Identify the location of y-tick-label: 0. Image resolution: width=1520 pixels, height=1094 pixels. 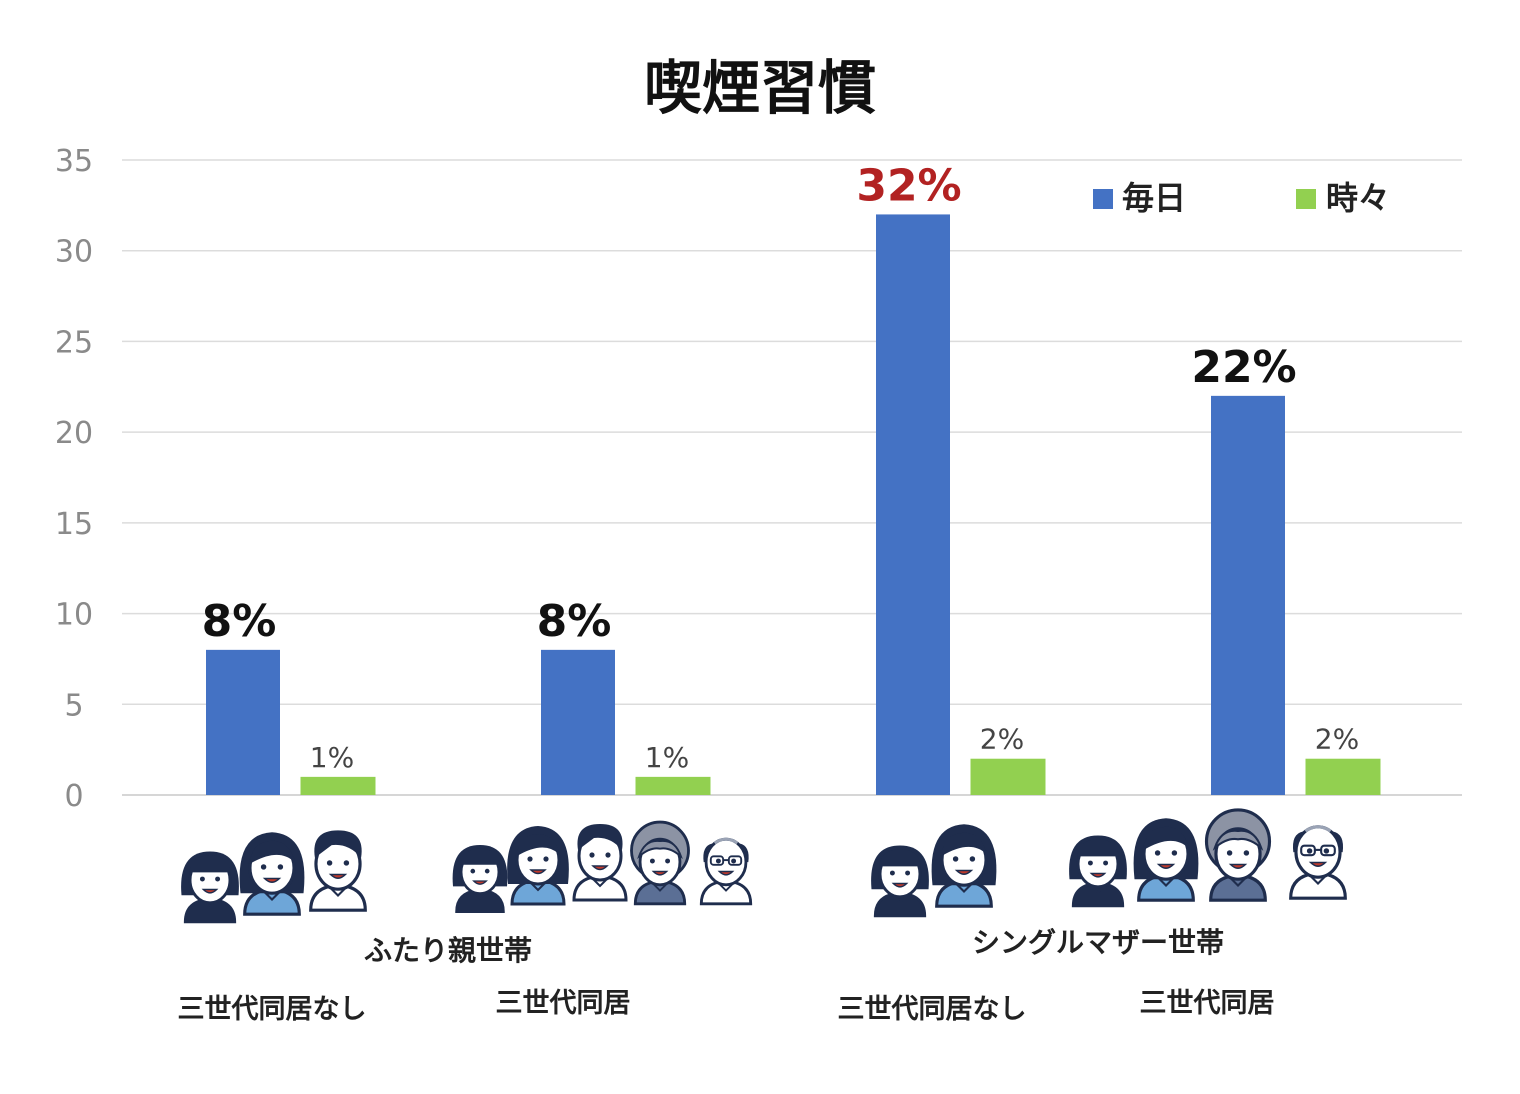
(73, 796).